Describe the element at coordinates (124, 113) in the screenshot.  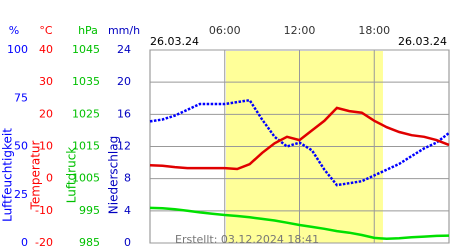
I see `y-tick-label: 16` at that location.